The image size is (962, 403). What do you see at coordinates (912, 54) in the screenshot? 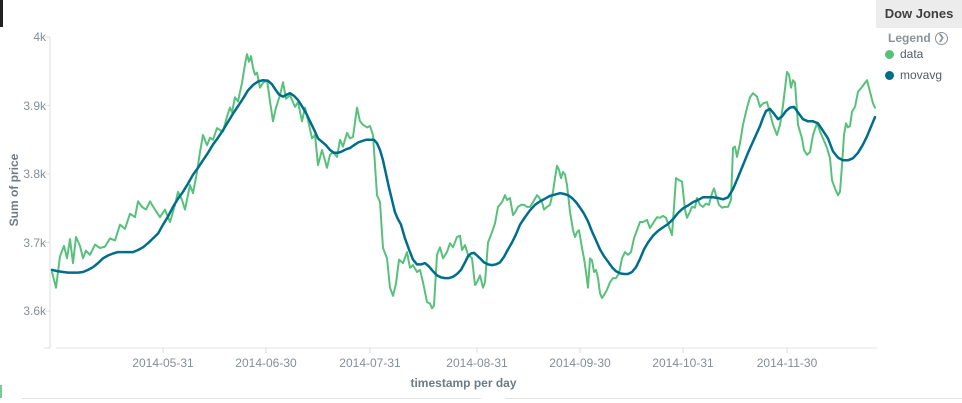
I see `legend-item-label: data` at bounding box center [912, 54].